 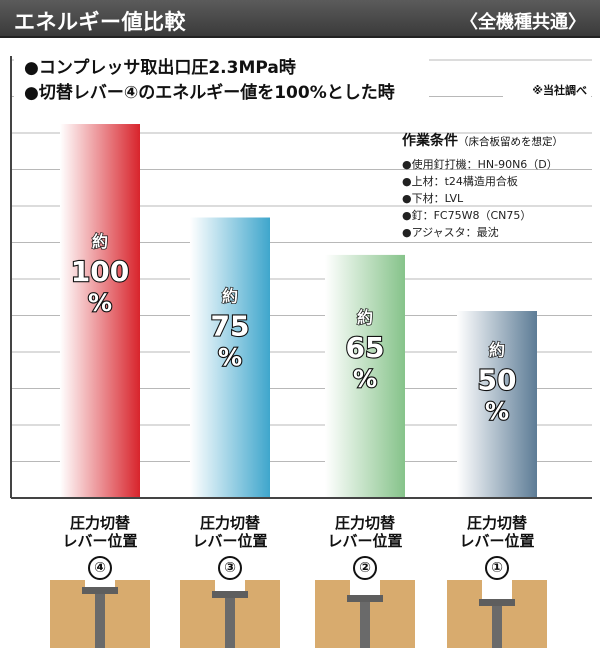 I want to click on bar-value-label: 65, so click(x=365, y=347).